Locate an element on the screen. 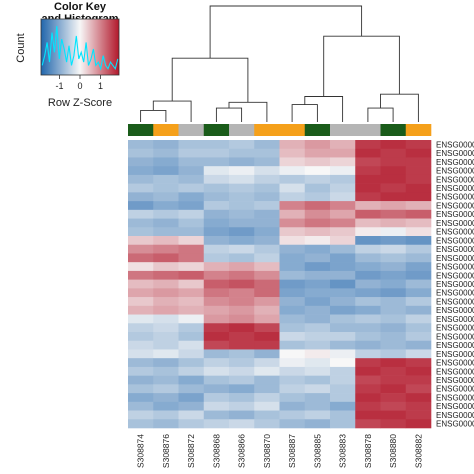  column-label: S308870 is located at coordinates (267, 451).